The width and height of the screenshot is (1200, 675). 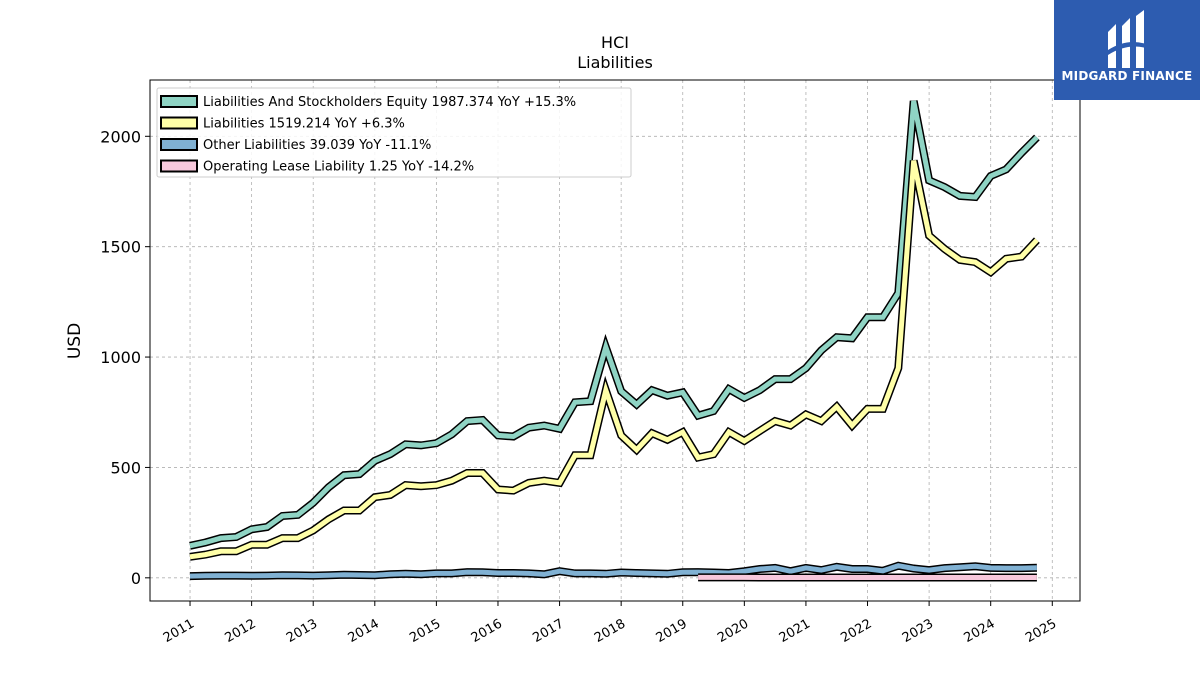 What do you see at coordinates (733, 631) in the screenshot?
I see `x-tick-label: 2020` at bounding box center [733, 631].